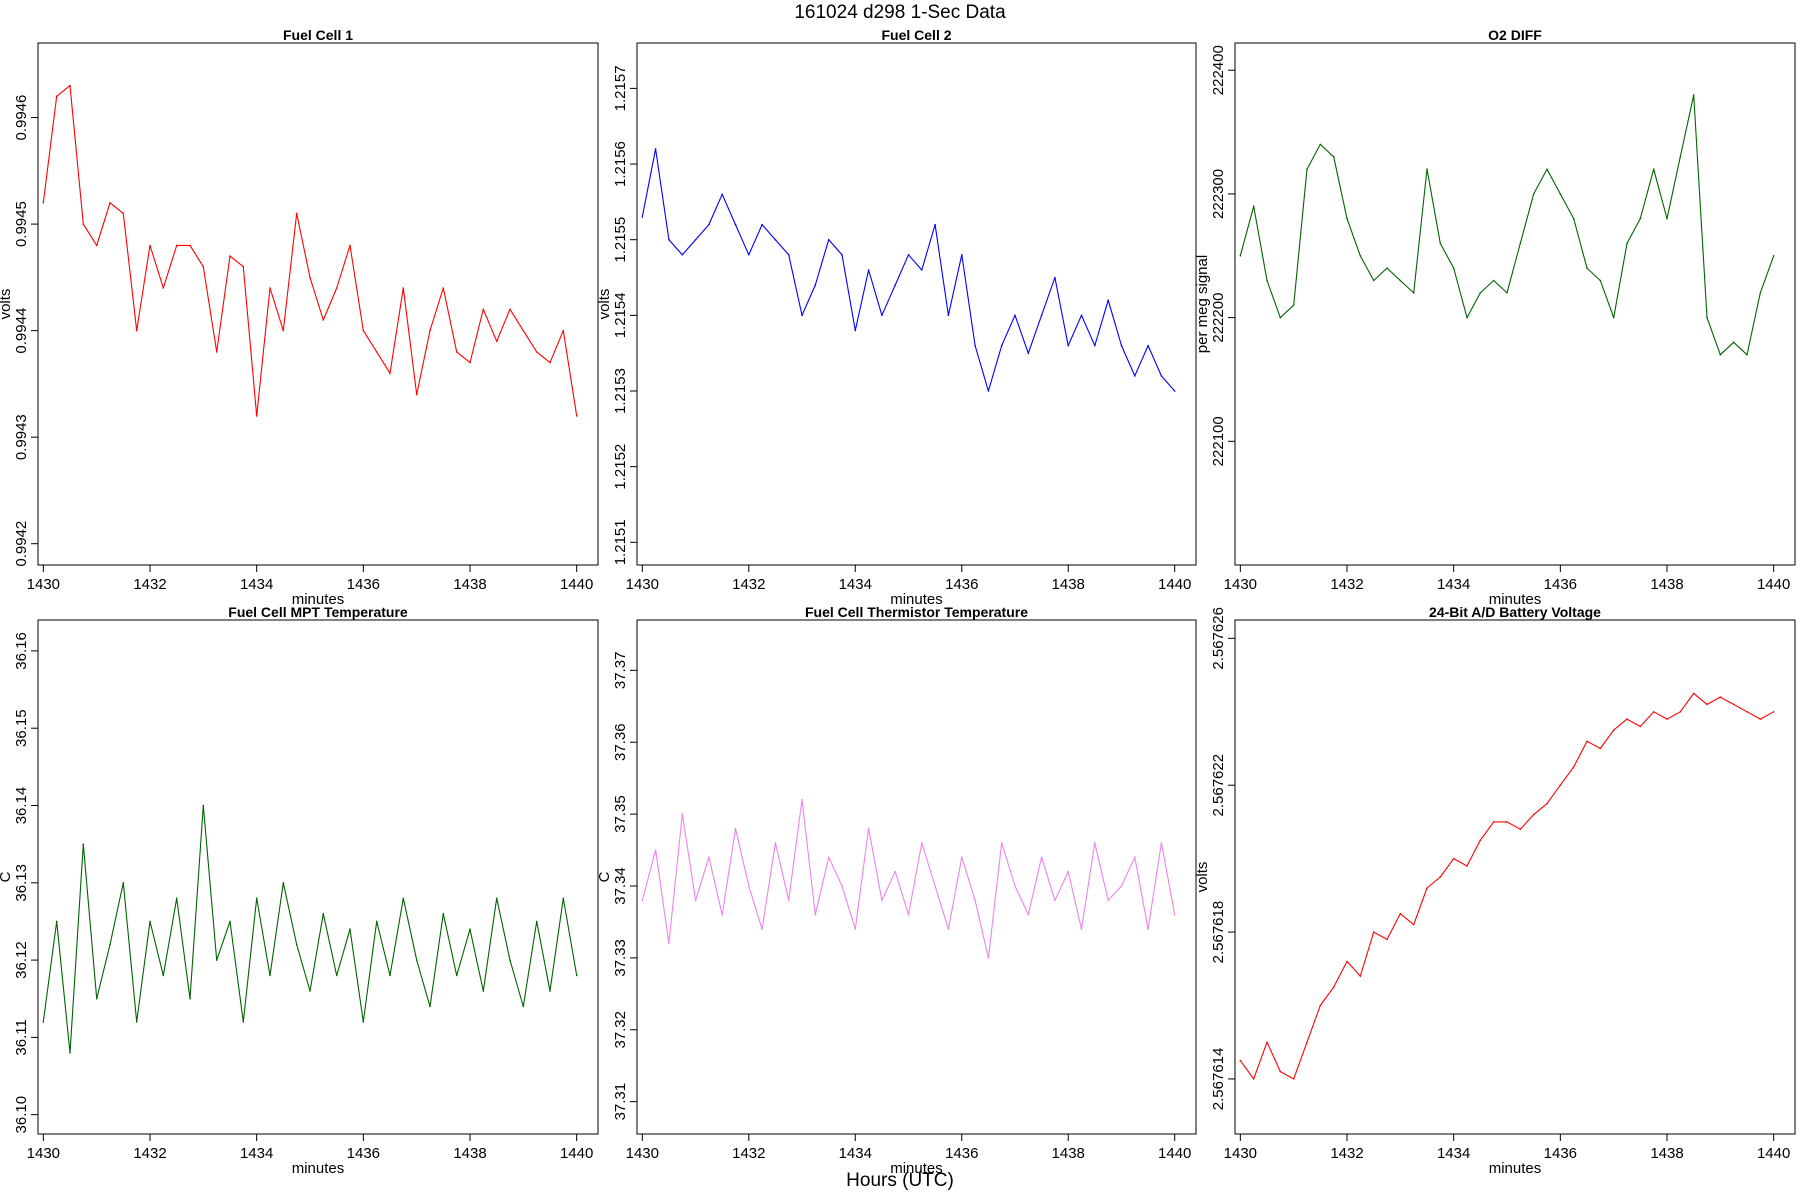 This screenshot has height=1200, width=1800. I want to click on y-tick-label: 37.34, so click(620, 886).